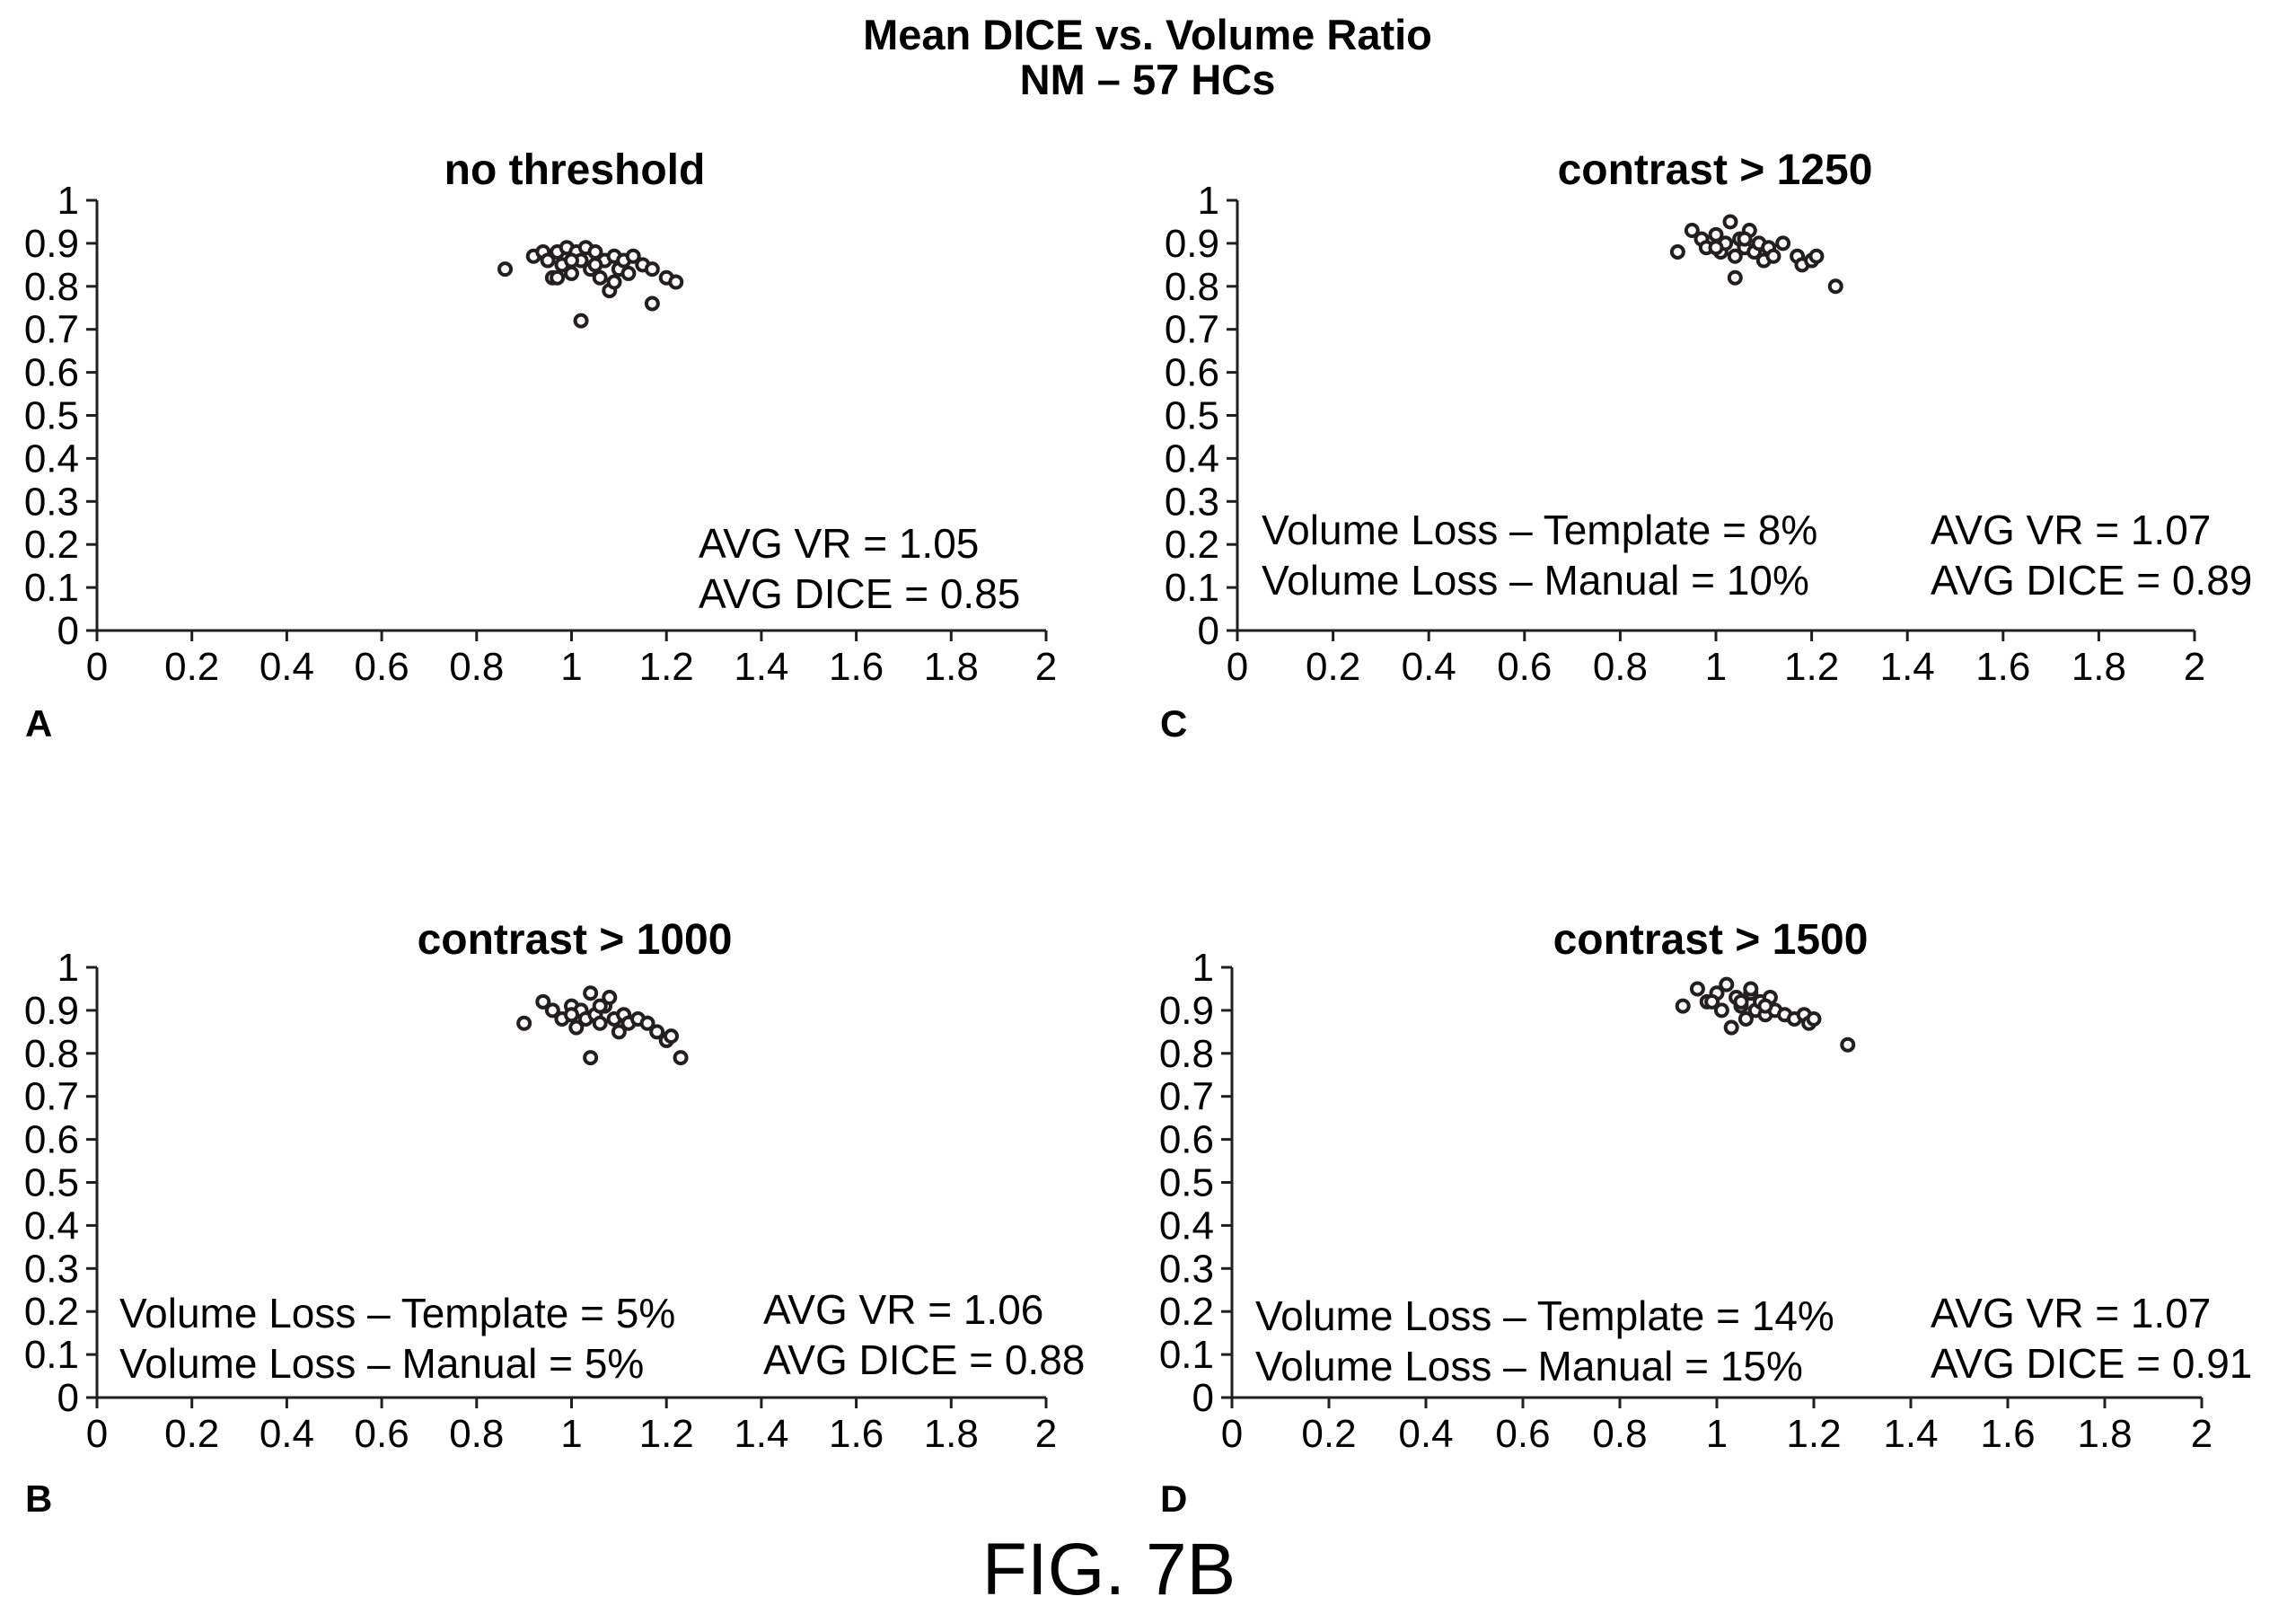  What do you see at coordinates (397, 1313) in the screenshot?
I see `volume-loss-annotation: Volume Loss – Template = 5%` at bounding box center [397, 1313].